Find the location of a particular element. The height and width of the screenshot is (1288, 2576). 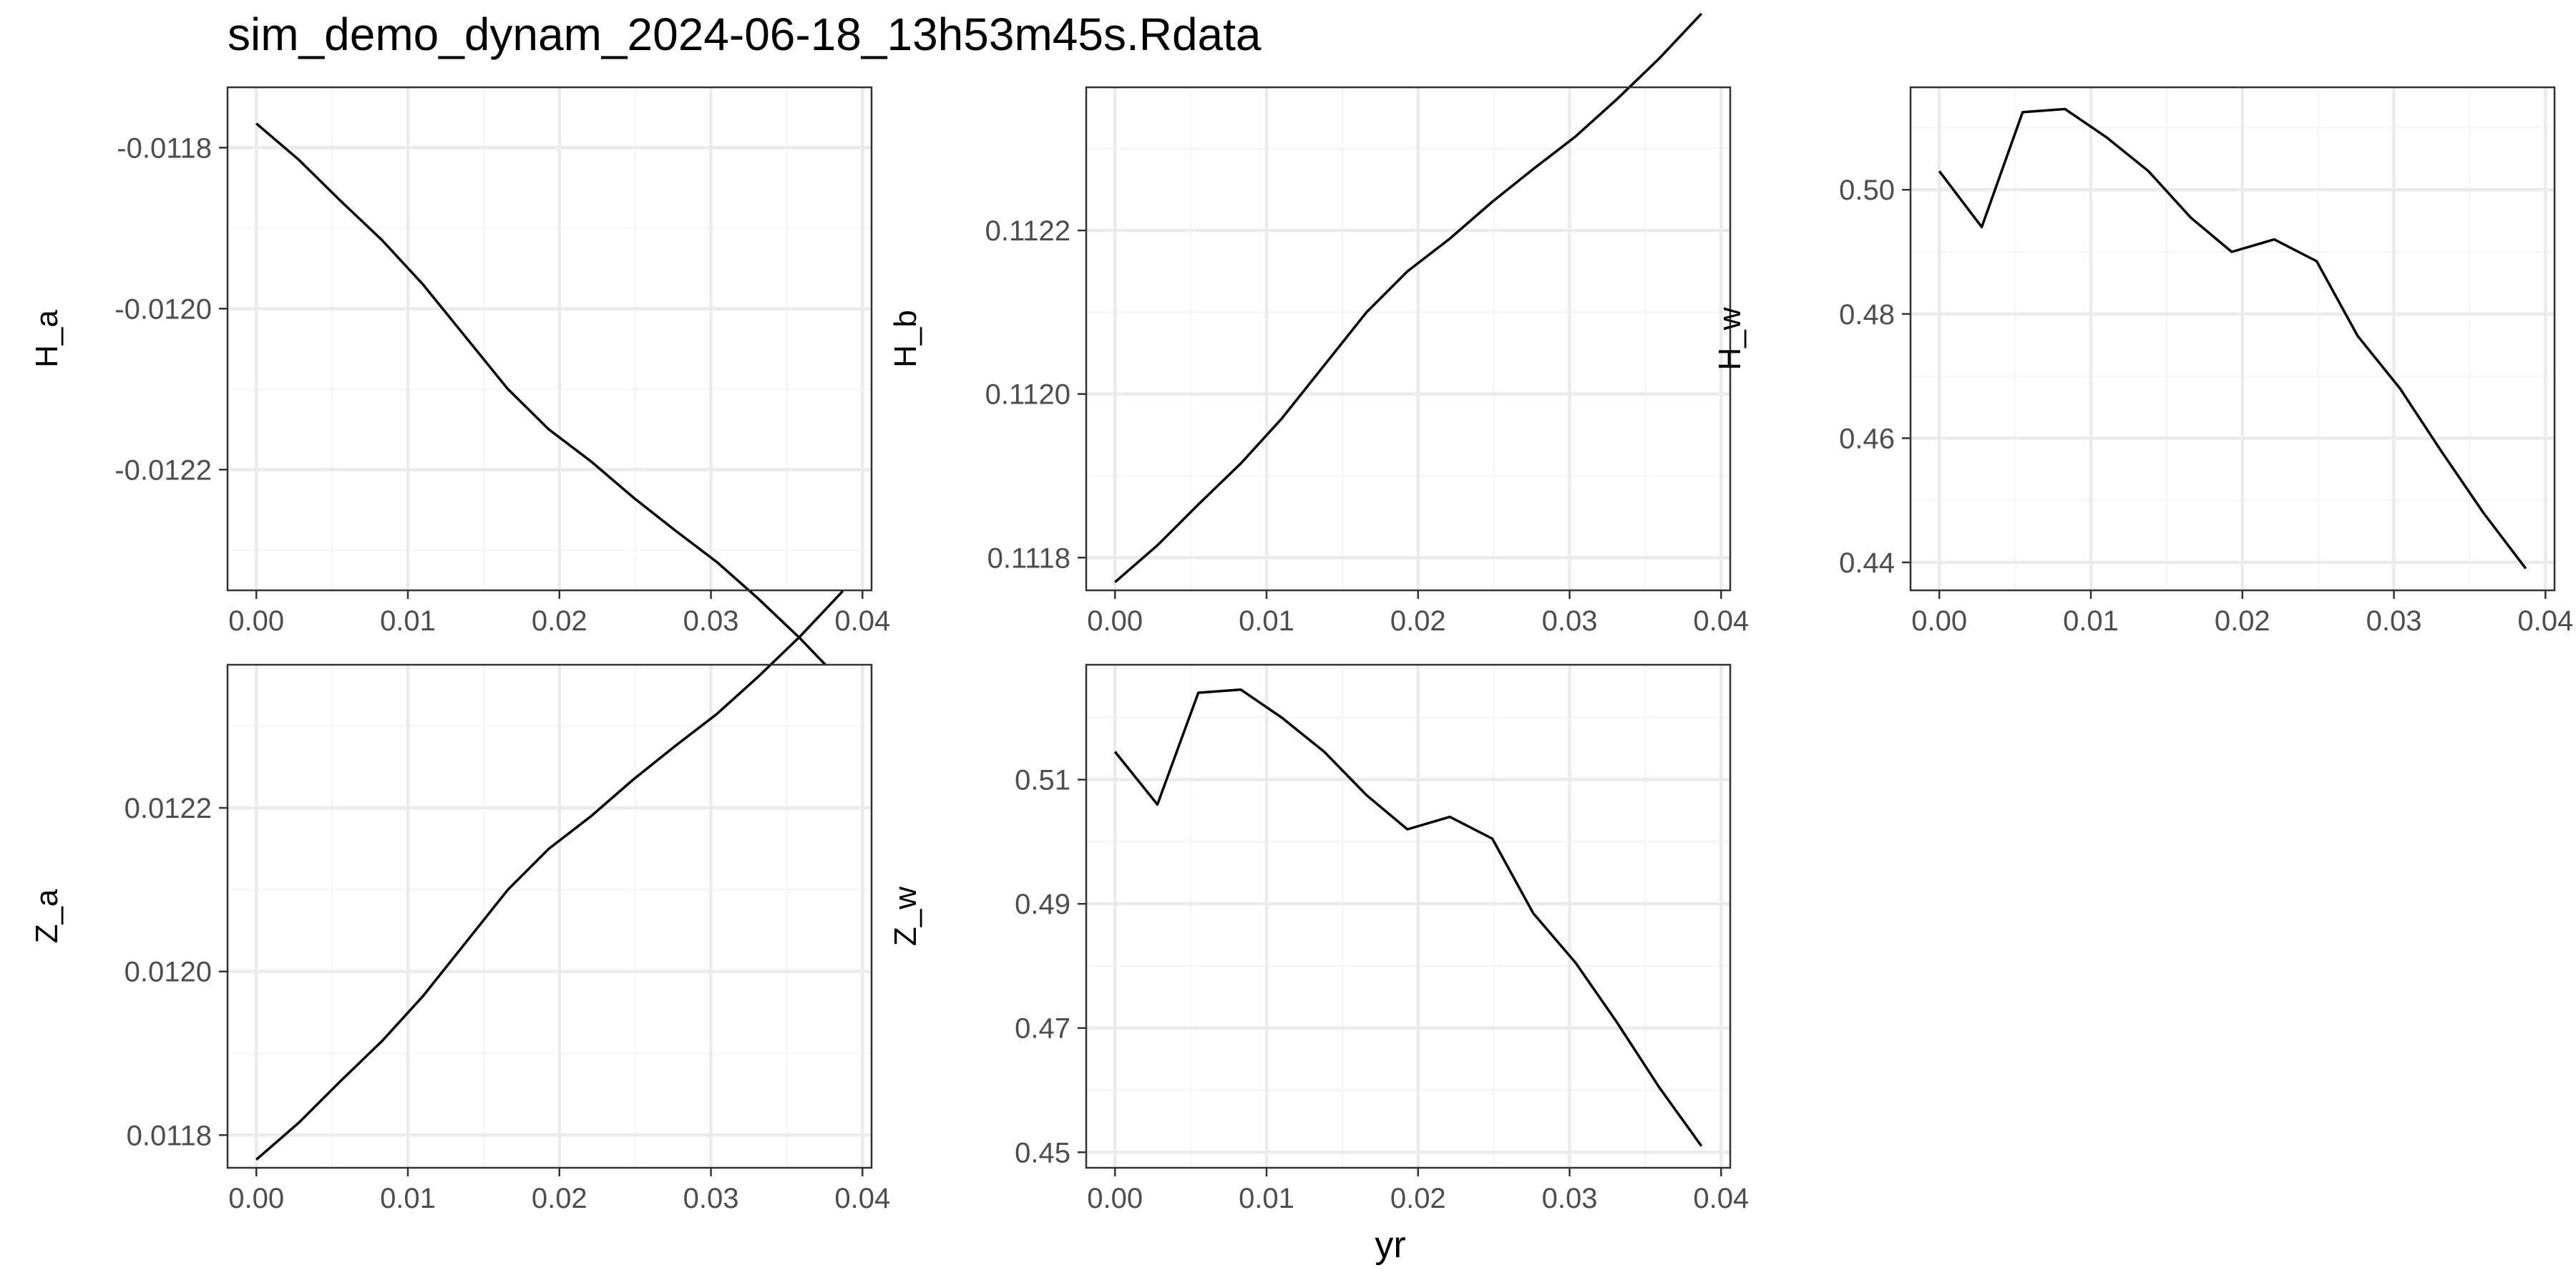

y-tick-label: 0.1118 is located at coordinates (1028, 558).